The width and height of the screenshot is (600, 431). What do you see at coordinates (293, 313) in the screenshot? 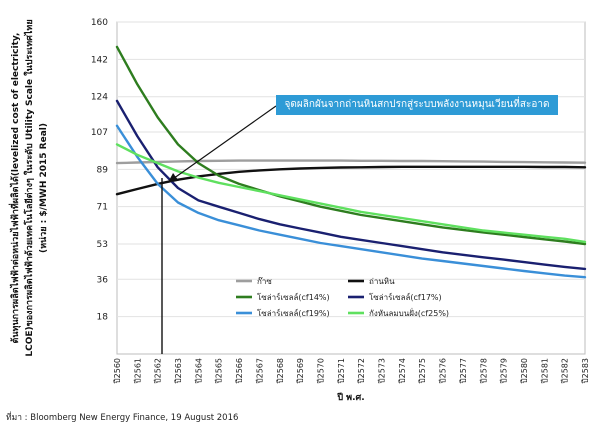
I see `legend-label: โซล่าร์เซลล์(cf19%)` at bounding box center [293, 313].